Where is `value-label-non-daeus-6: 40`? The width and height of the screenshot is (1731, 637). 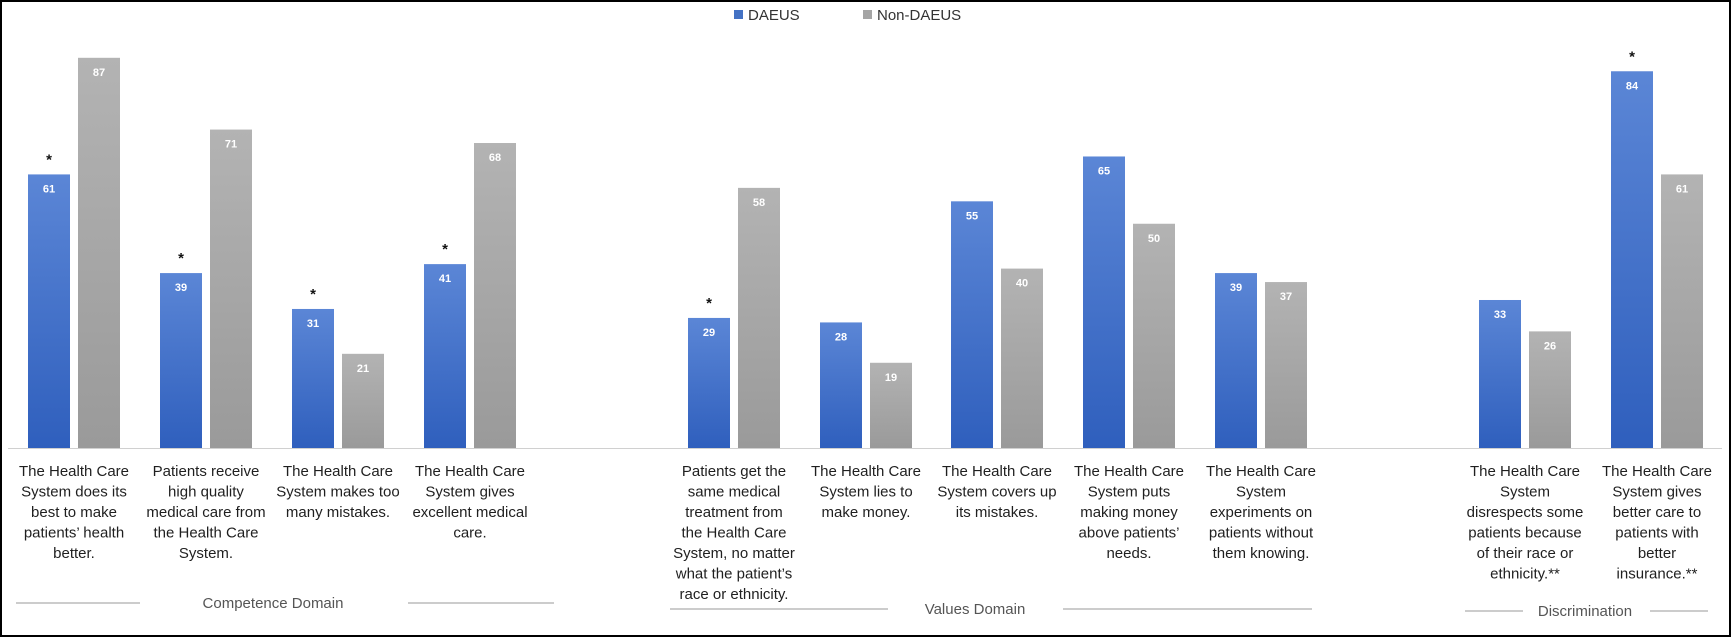
value-label-non-daeus-6: 40 is located at coordinates (1022, 284).